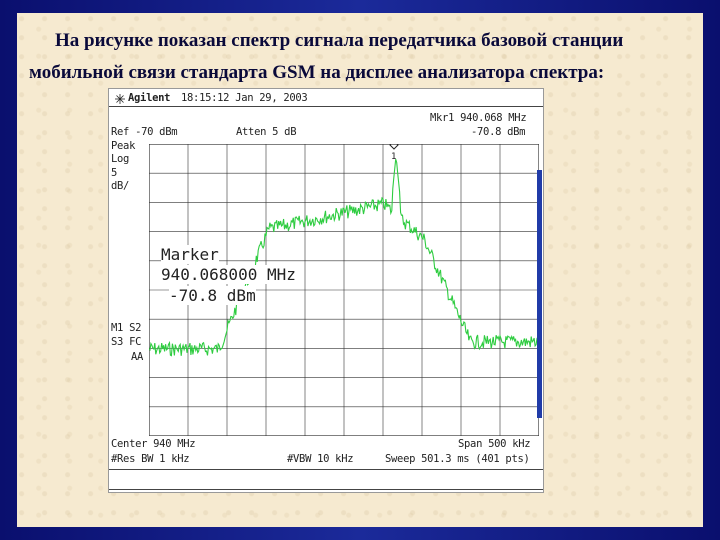  I want to click on datetime-label: 18:15:12 Jan 29, 2003, so click(244, 98).